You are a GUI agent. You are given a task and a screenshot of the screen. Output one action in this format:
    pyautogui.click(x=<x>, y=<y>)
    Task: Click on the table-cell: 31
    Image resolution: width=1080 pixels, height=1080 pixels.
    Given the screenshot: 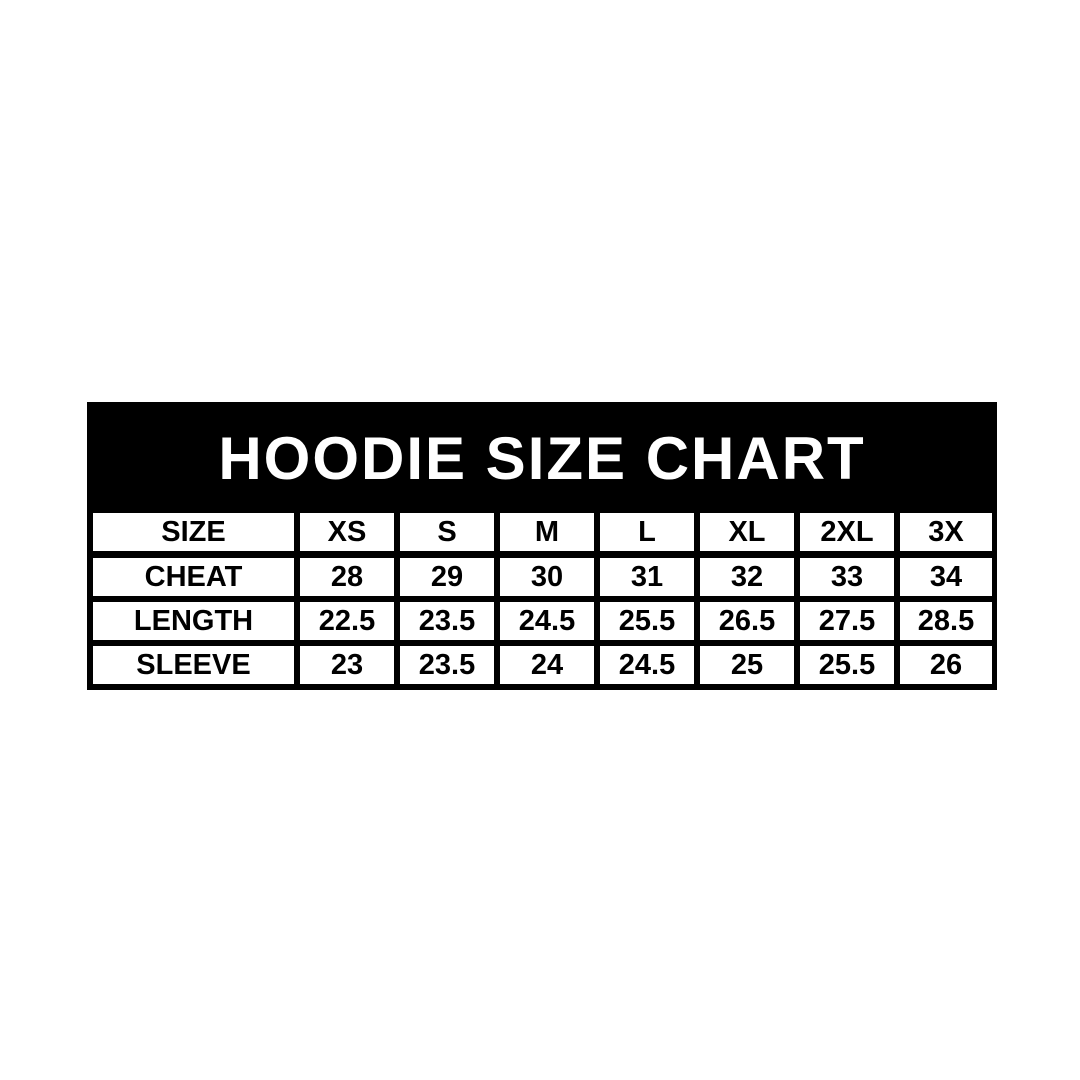 What is the action you would take?
    pyautogui.click(x=647, y=577)
    